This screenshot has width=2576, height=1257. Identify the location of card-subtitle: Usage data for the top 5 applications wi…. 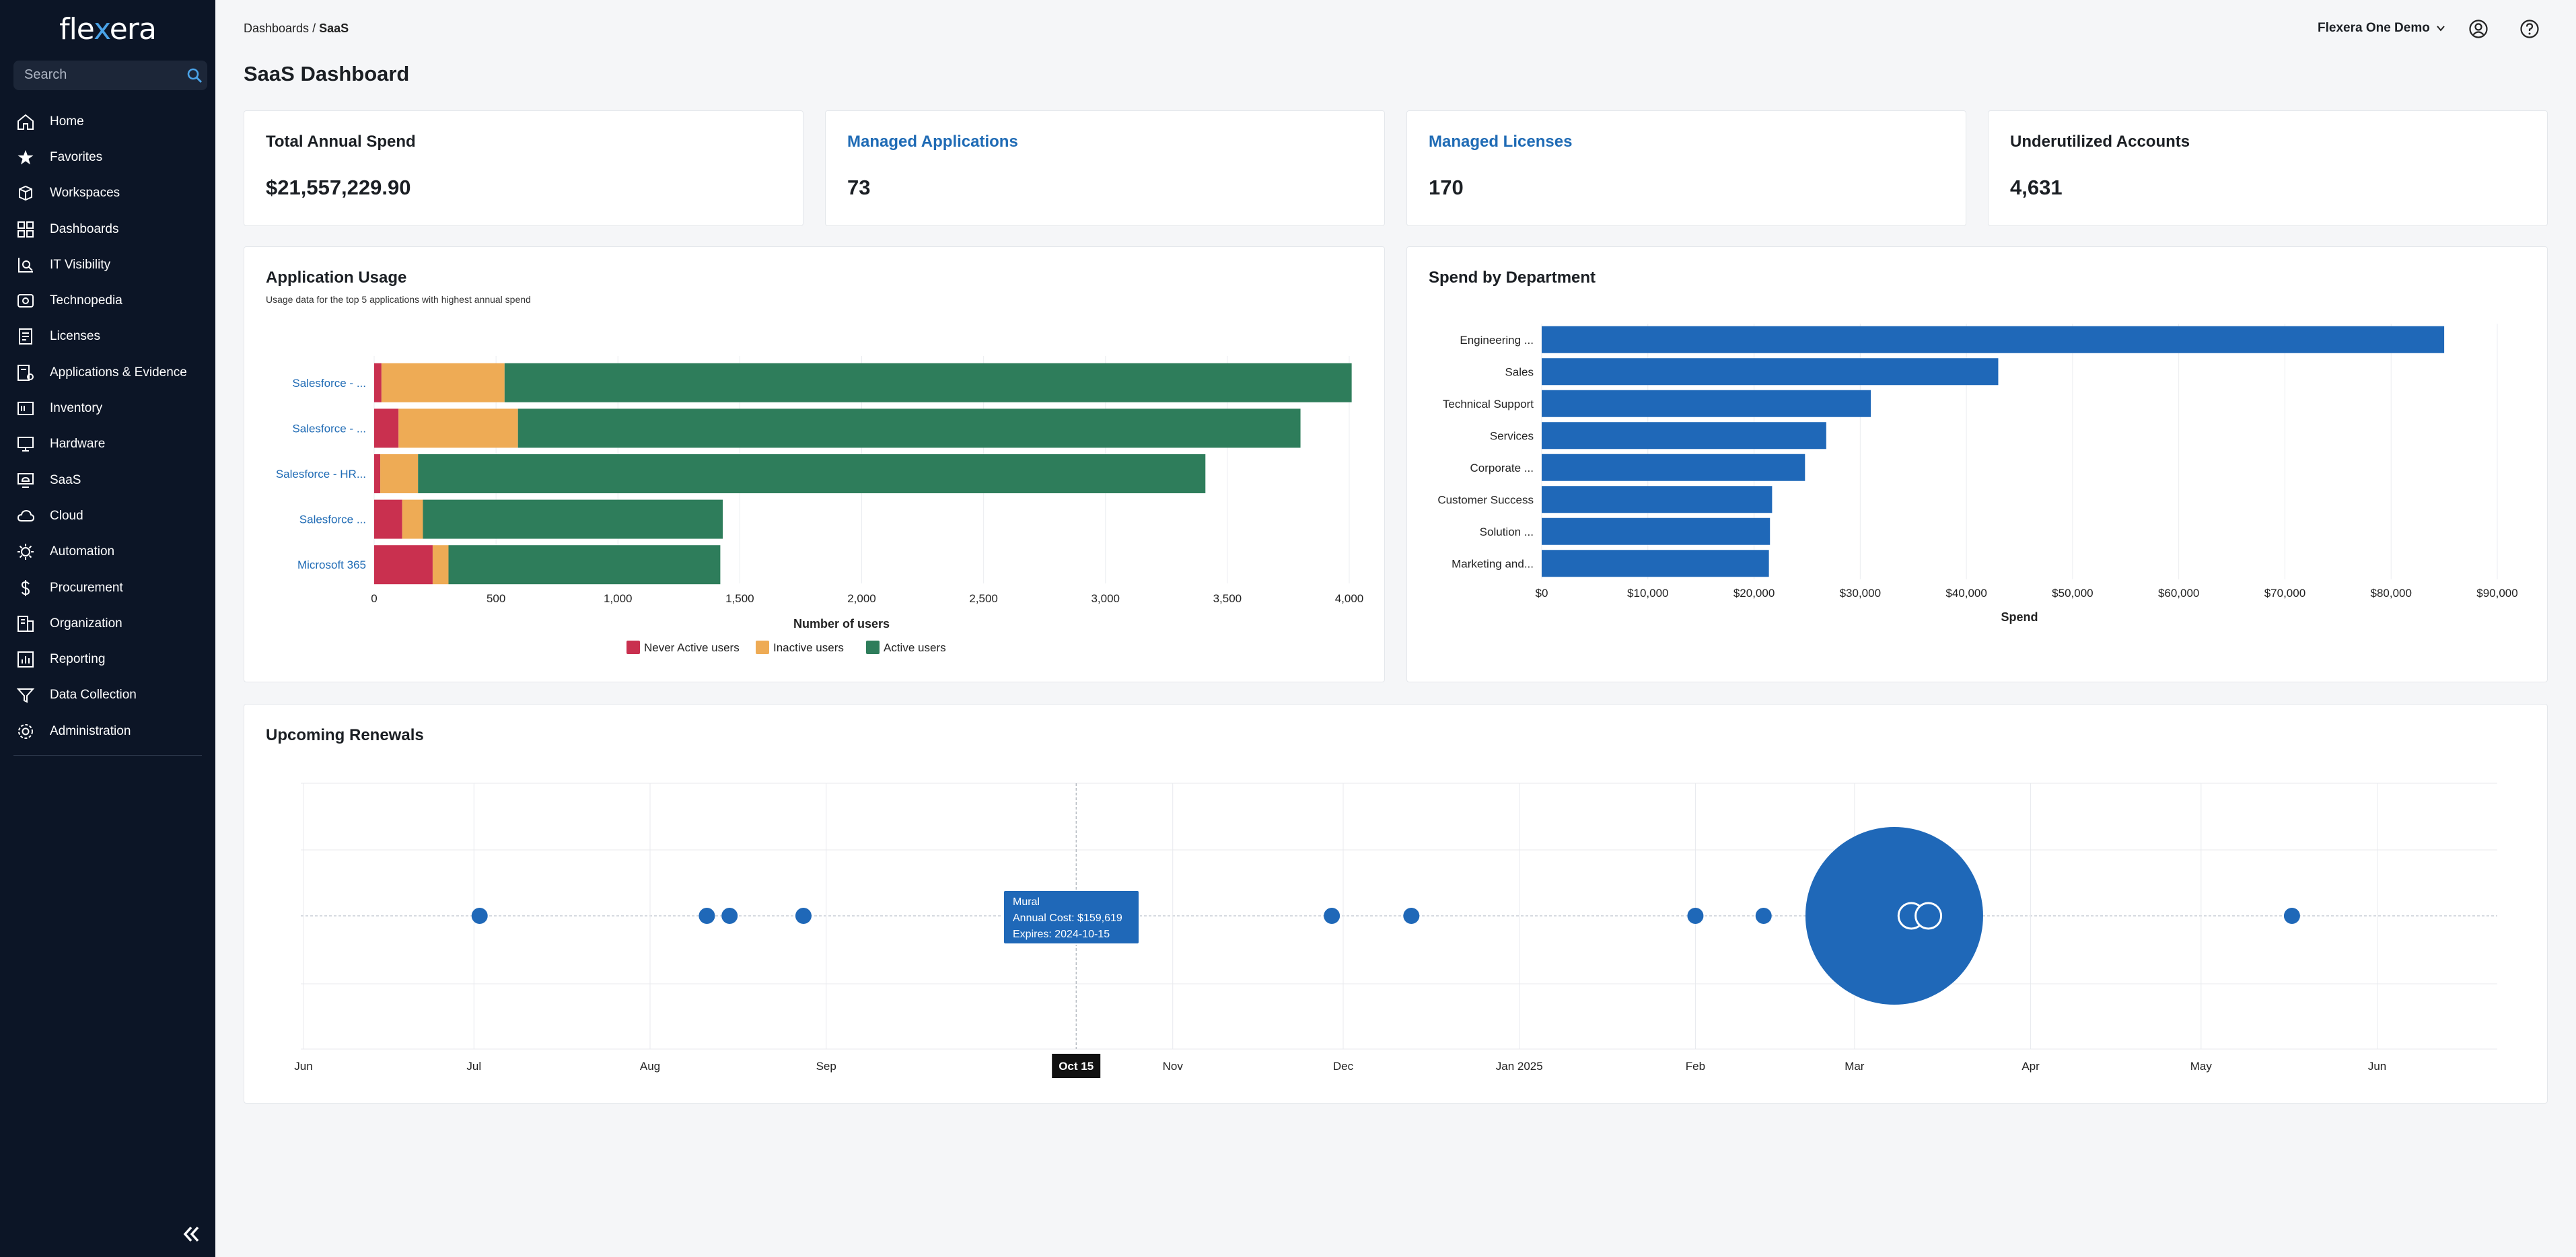
(398, 299).